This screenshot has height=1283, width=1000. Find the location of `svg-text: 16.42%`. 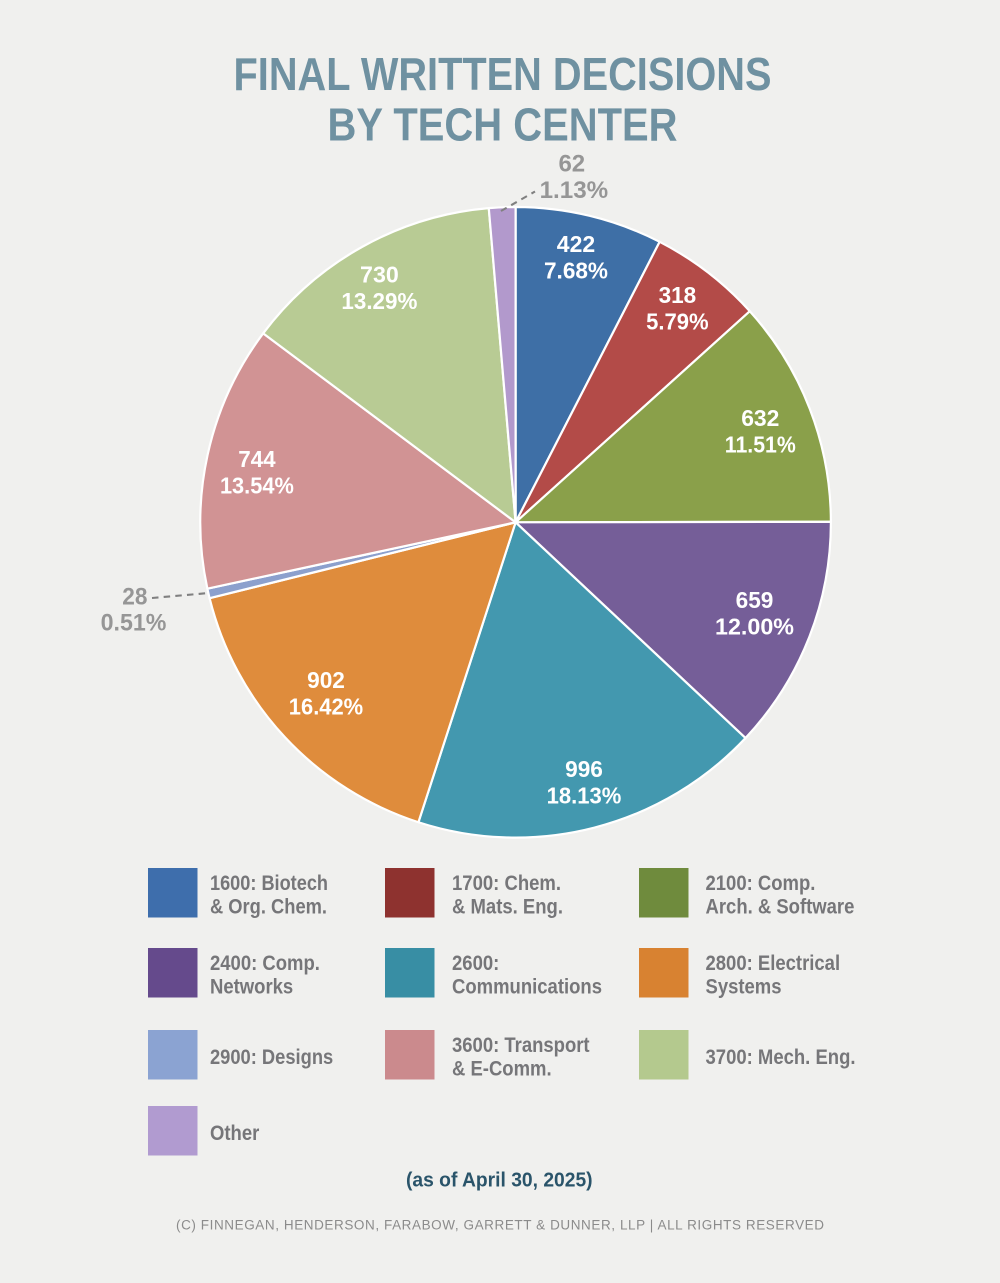

svg-text: 16.42% is located at coordinates (326, 707).